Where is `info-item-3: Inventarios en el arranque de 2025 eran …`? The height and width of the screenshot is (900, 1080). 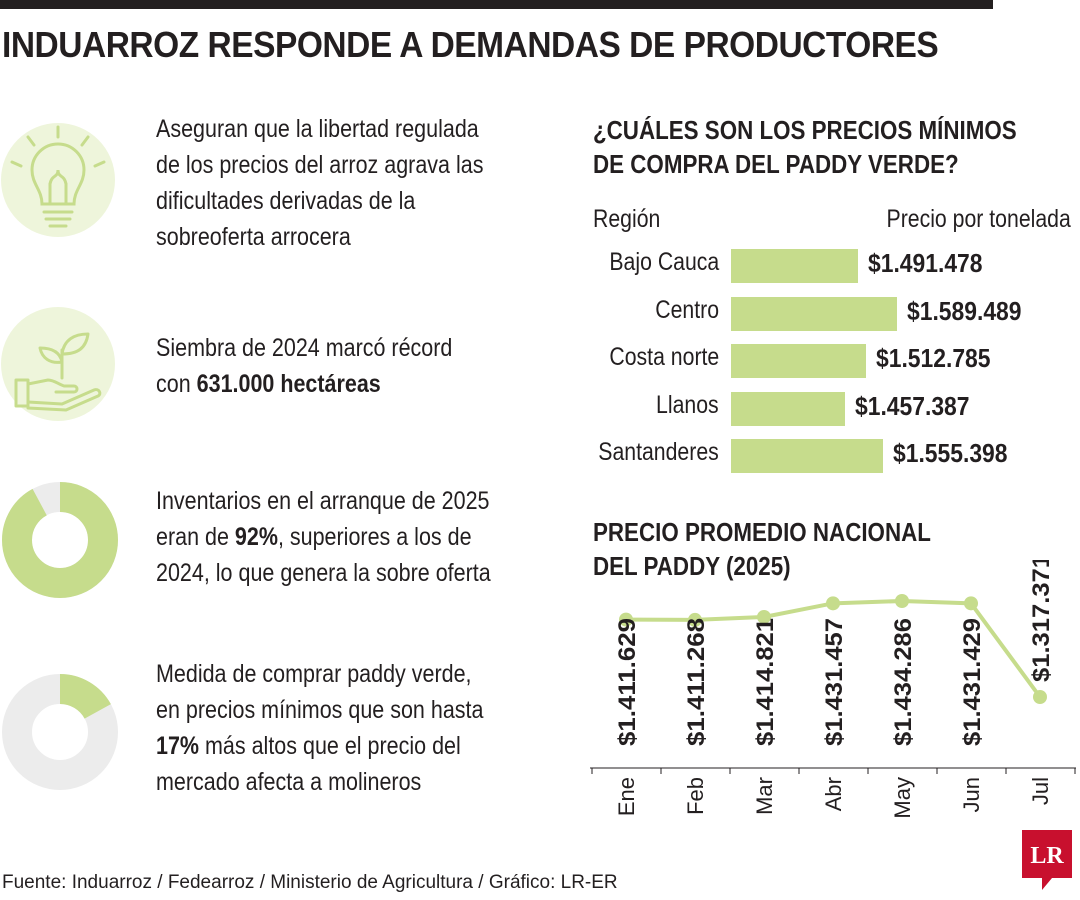 info-item-3: Inventarios en el arranque de 2025 eran … is located at coordinates (323, 537).